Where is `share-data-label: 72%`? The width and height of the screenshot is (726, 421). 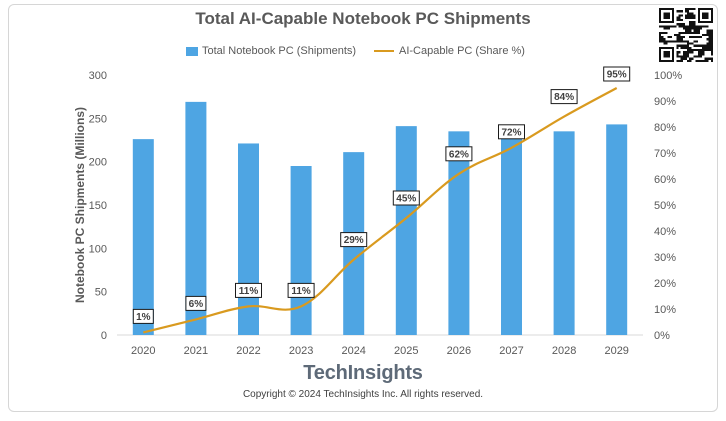
share-data-label: 72% is located at coordinates (511, 132).